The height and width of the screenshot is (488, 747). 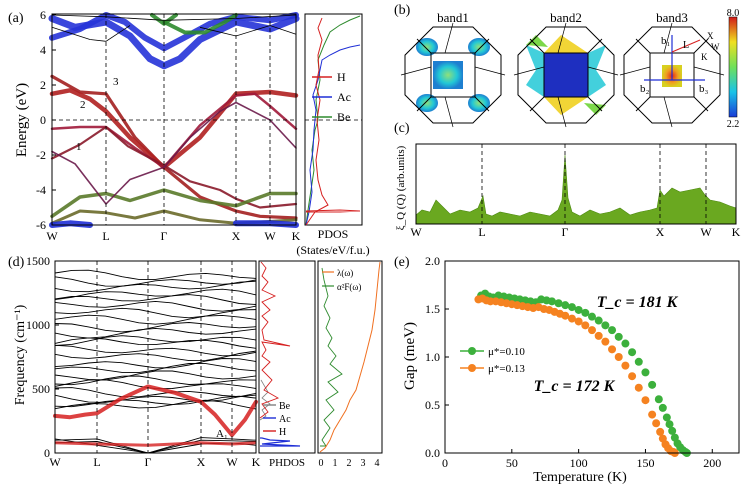 What do you see at coordinates (445, 463) in the screenshot?
I see `panel-e-xtick-label: 0` at bounding box center [445, 463].